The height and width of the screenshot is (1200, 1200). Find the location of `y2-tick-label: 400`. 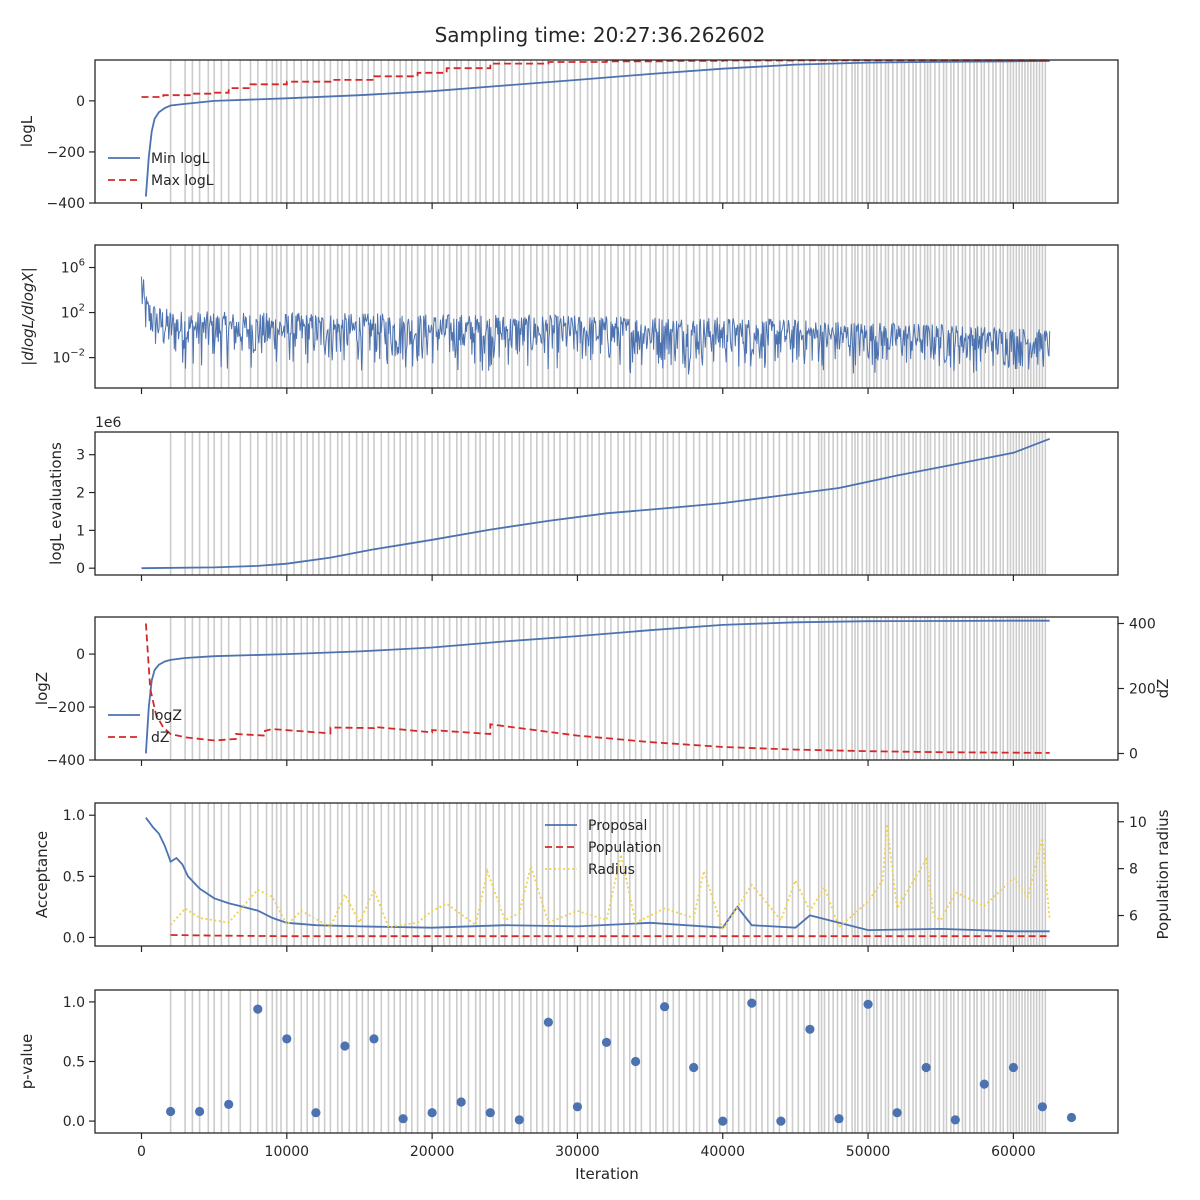

y2-tick-label: 400 is located at coordinates (1142, 625).